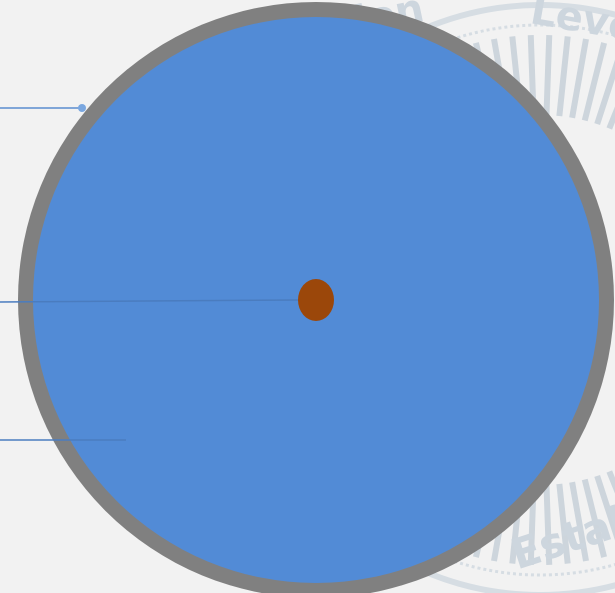  I want to click on callout-line-middle, so click(150, 301).